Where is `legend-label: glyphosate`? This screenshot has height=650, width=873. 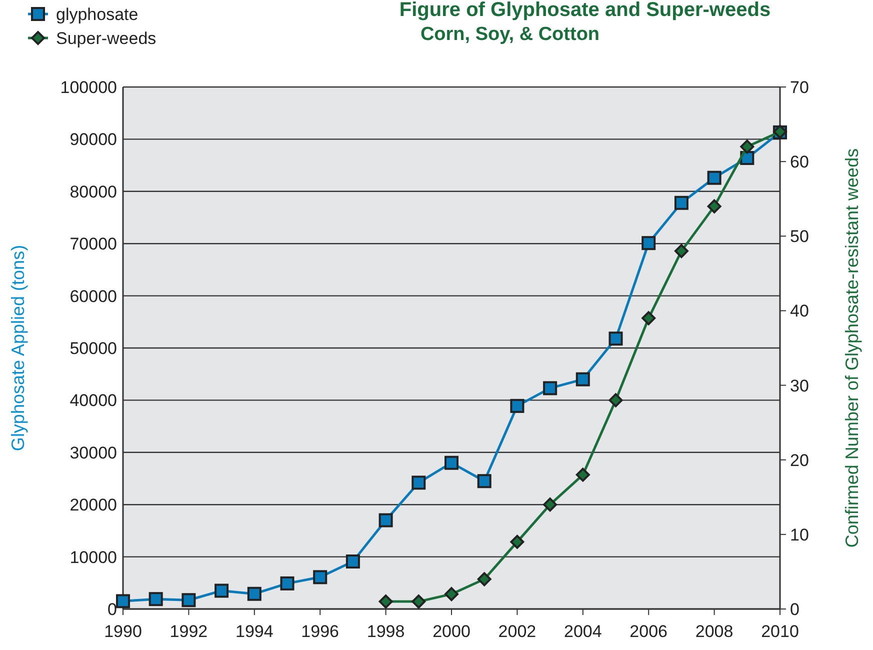 legend-label: glyphosate is located at coordinates (97, 14).